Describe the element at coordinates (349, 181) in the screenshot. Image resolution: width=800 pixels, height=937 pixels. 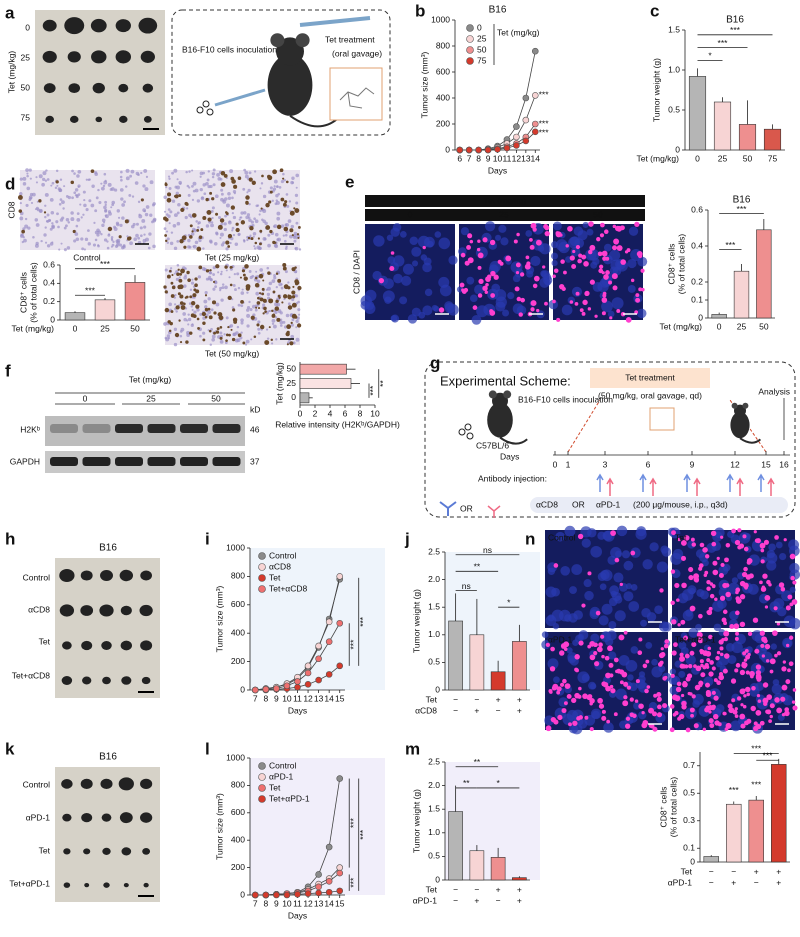
I see `panel-letter: e` at that location.